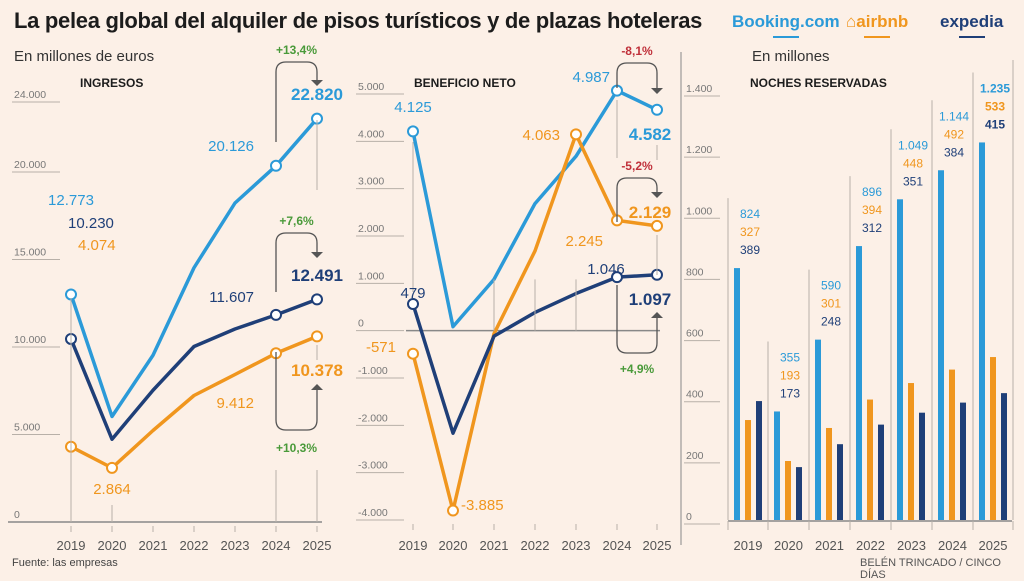 The height and width of the screenshot is (581, 1024). What do you see at coordinates (317, 94) in the screenshot?
I see `data-label: 22.820` at bounding box center [317, 94].